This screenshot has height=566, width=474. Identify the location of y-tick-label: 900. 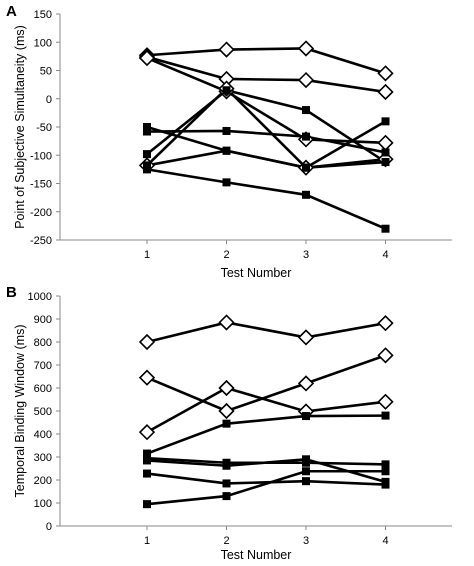
(43, 320).